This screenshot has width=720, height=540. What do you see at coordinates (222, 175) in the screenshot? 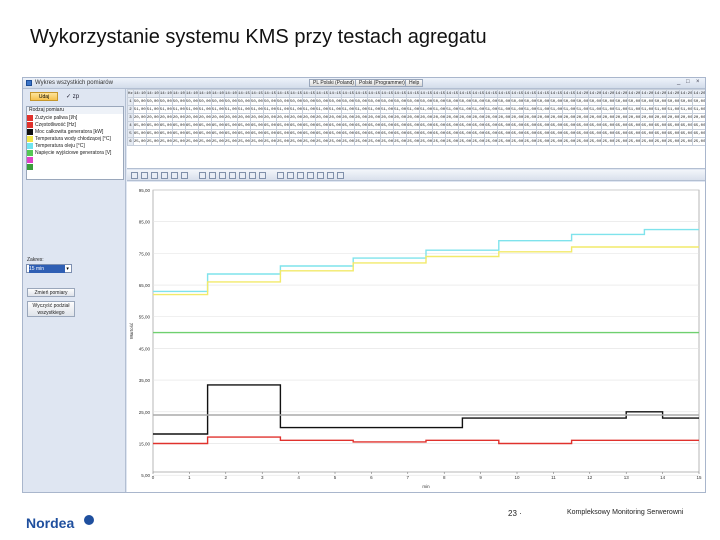
I see `zoom-icon` at bounding box center [222, 175].